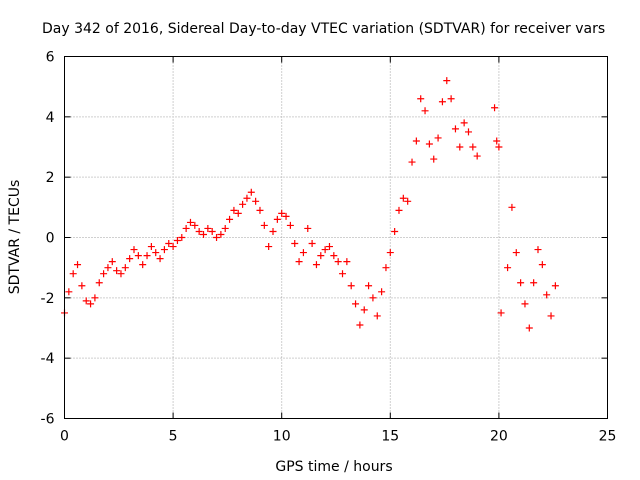 The image size is (640, 480). I want to click on y-tick-label: 6, so click(50, 58).